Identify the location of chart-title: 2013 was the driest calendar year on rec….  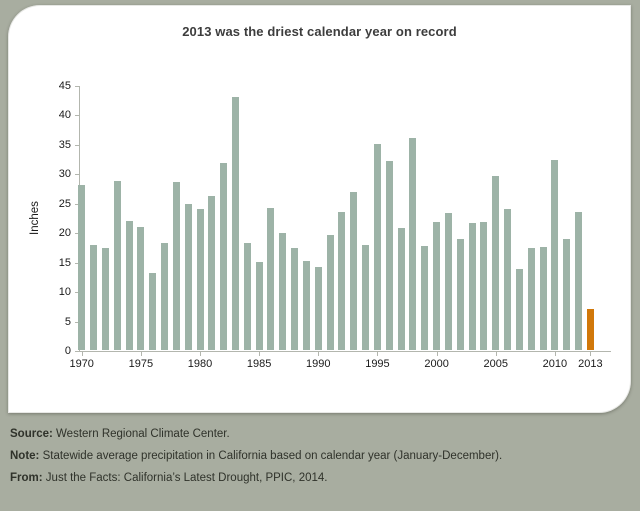
(319, 31).